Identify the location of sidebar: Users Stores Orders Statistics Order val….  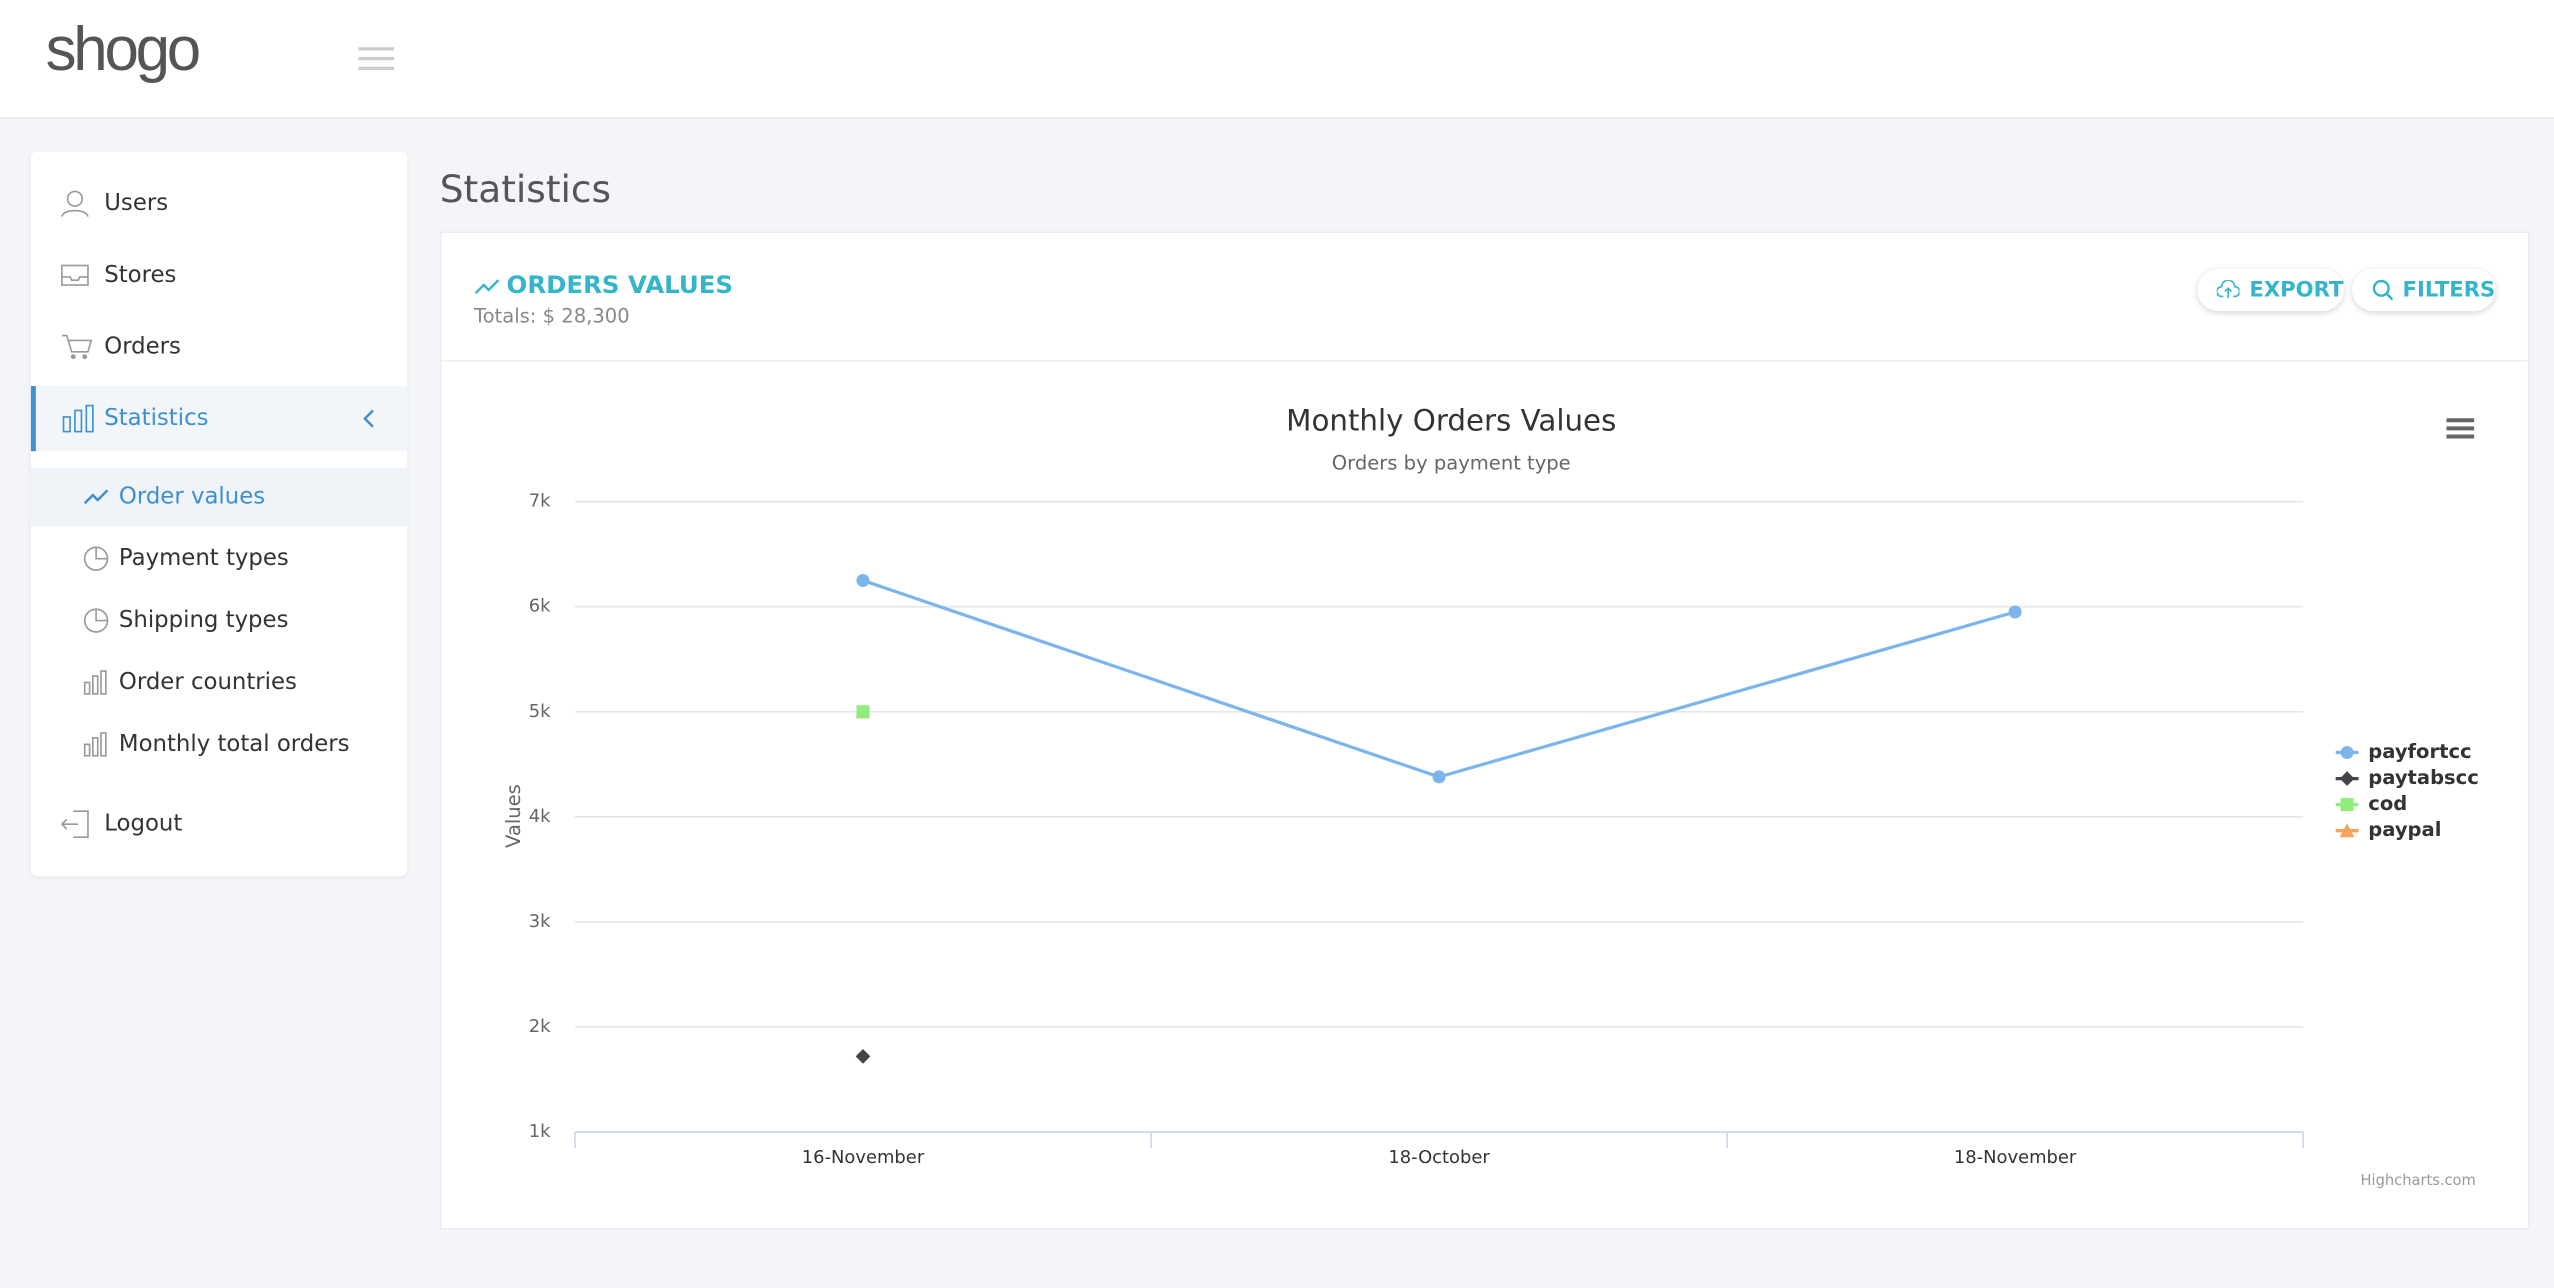
(219, 514).